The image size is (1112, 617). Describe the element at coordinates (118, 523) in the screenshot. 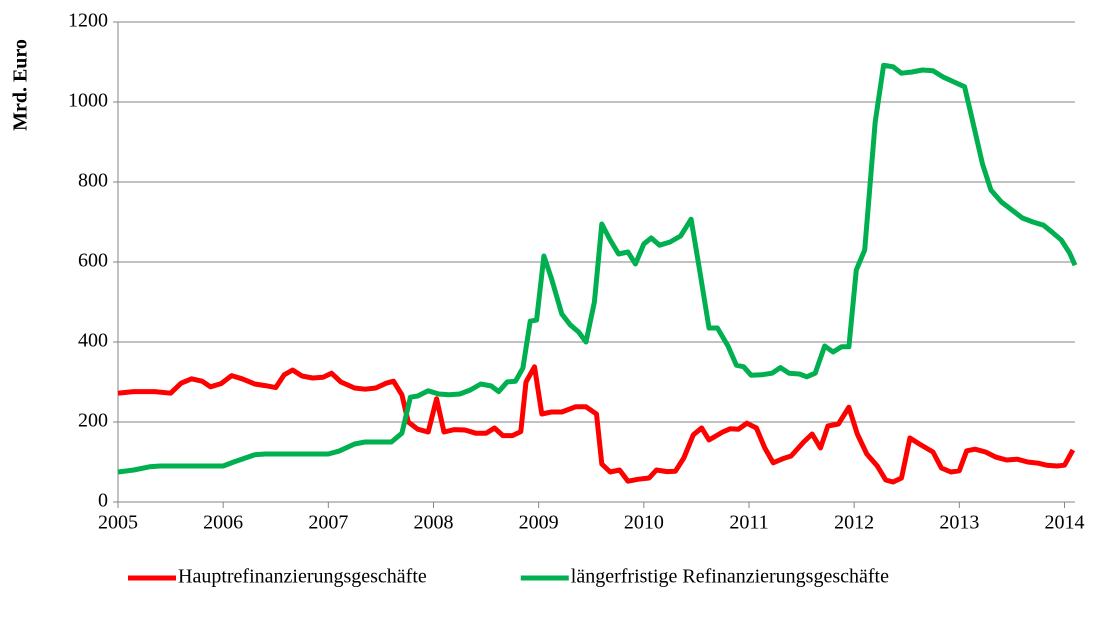

I see `x-tick-label: 2005` at that location.